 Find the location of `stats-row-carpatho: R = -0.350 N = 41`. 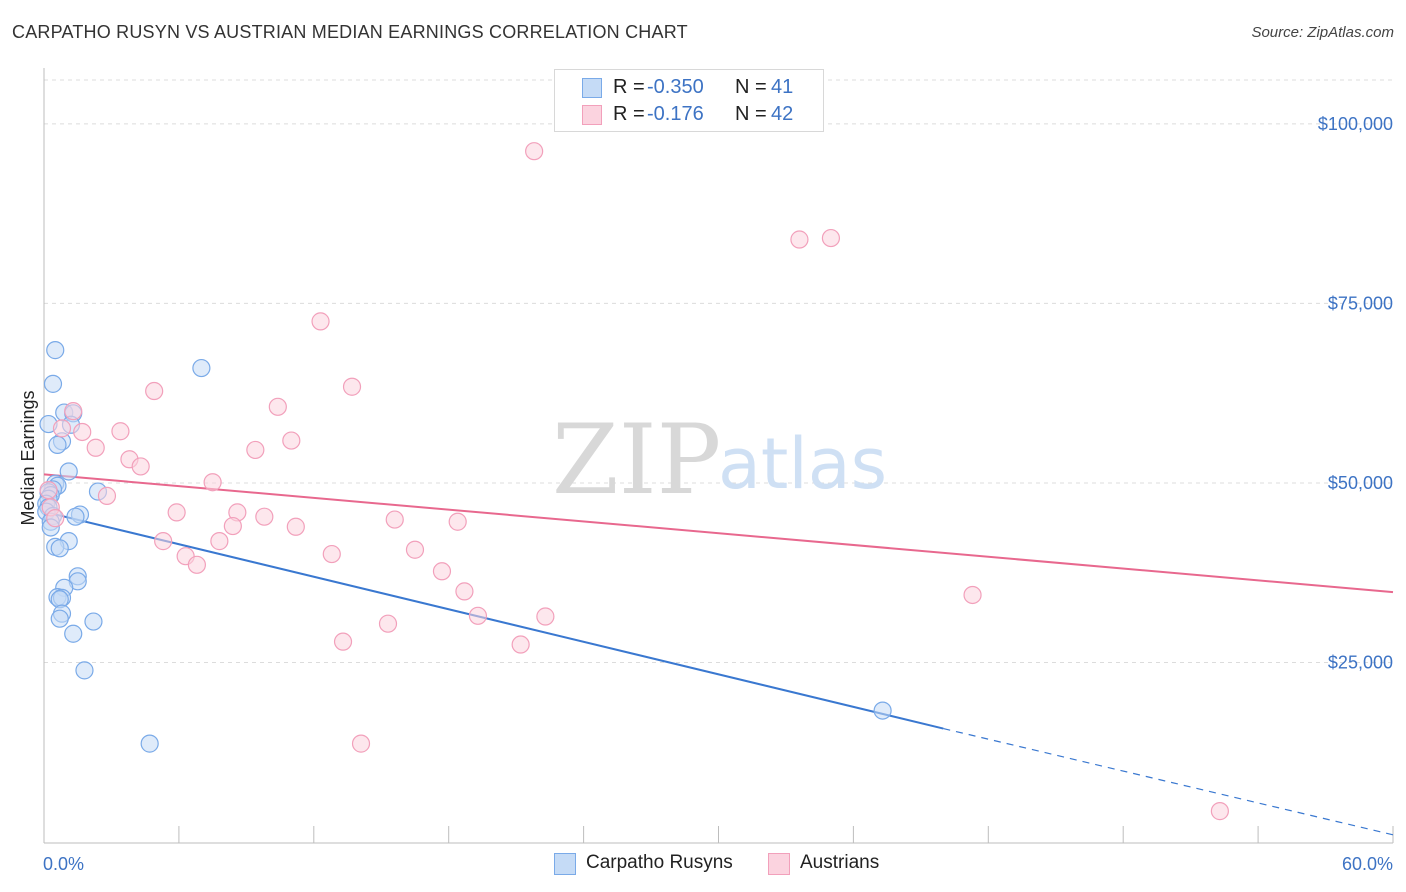

stats-row-carpatho: R = -0.350 N = 41 is located at coordinates (689, 87).